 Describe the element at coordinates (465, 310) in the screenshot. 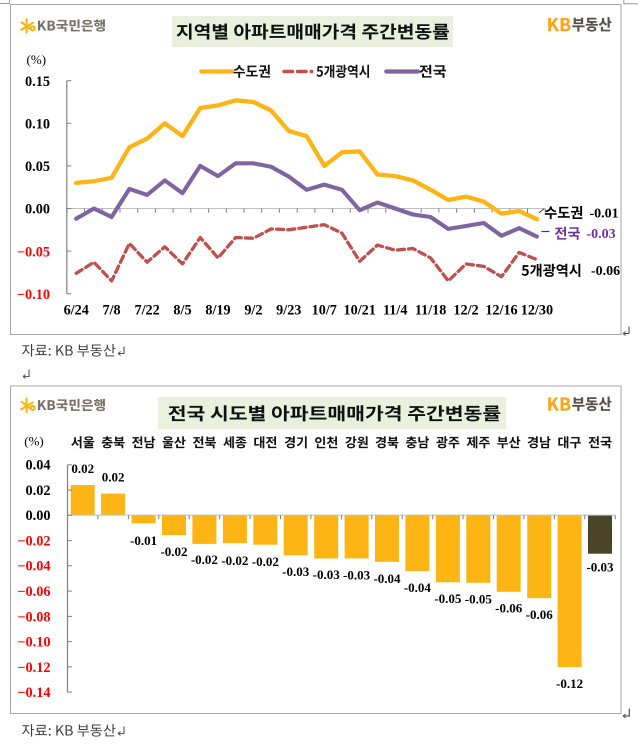

I see `svg-text: 12/2` at that location.